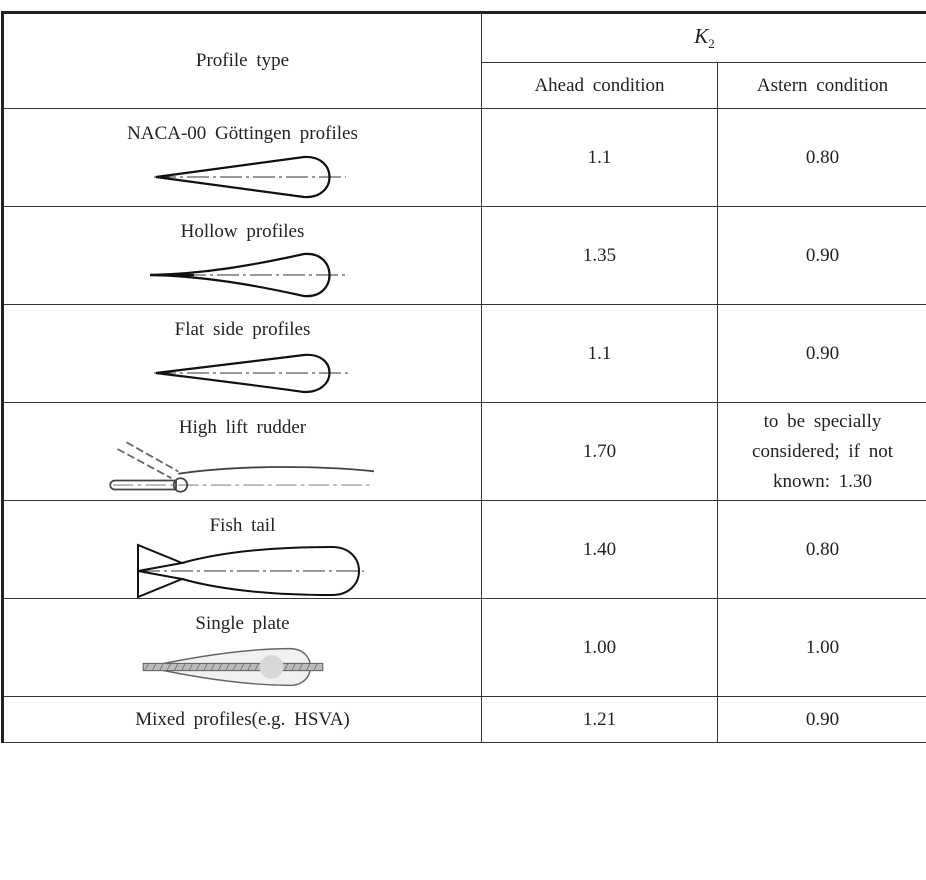  I want to click on profile-cell: Flat side profiles, so click(242, 353).